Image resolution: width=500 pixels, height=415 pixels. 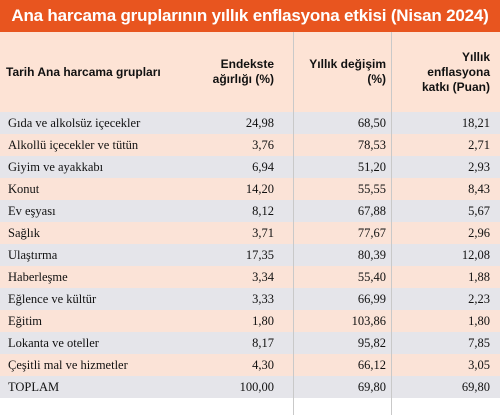 What do you see at coordinates (32, 211) in the screenshot?
I see `row-name: Ev eşyası` at bounding box center [32, 211].